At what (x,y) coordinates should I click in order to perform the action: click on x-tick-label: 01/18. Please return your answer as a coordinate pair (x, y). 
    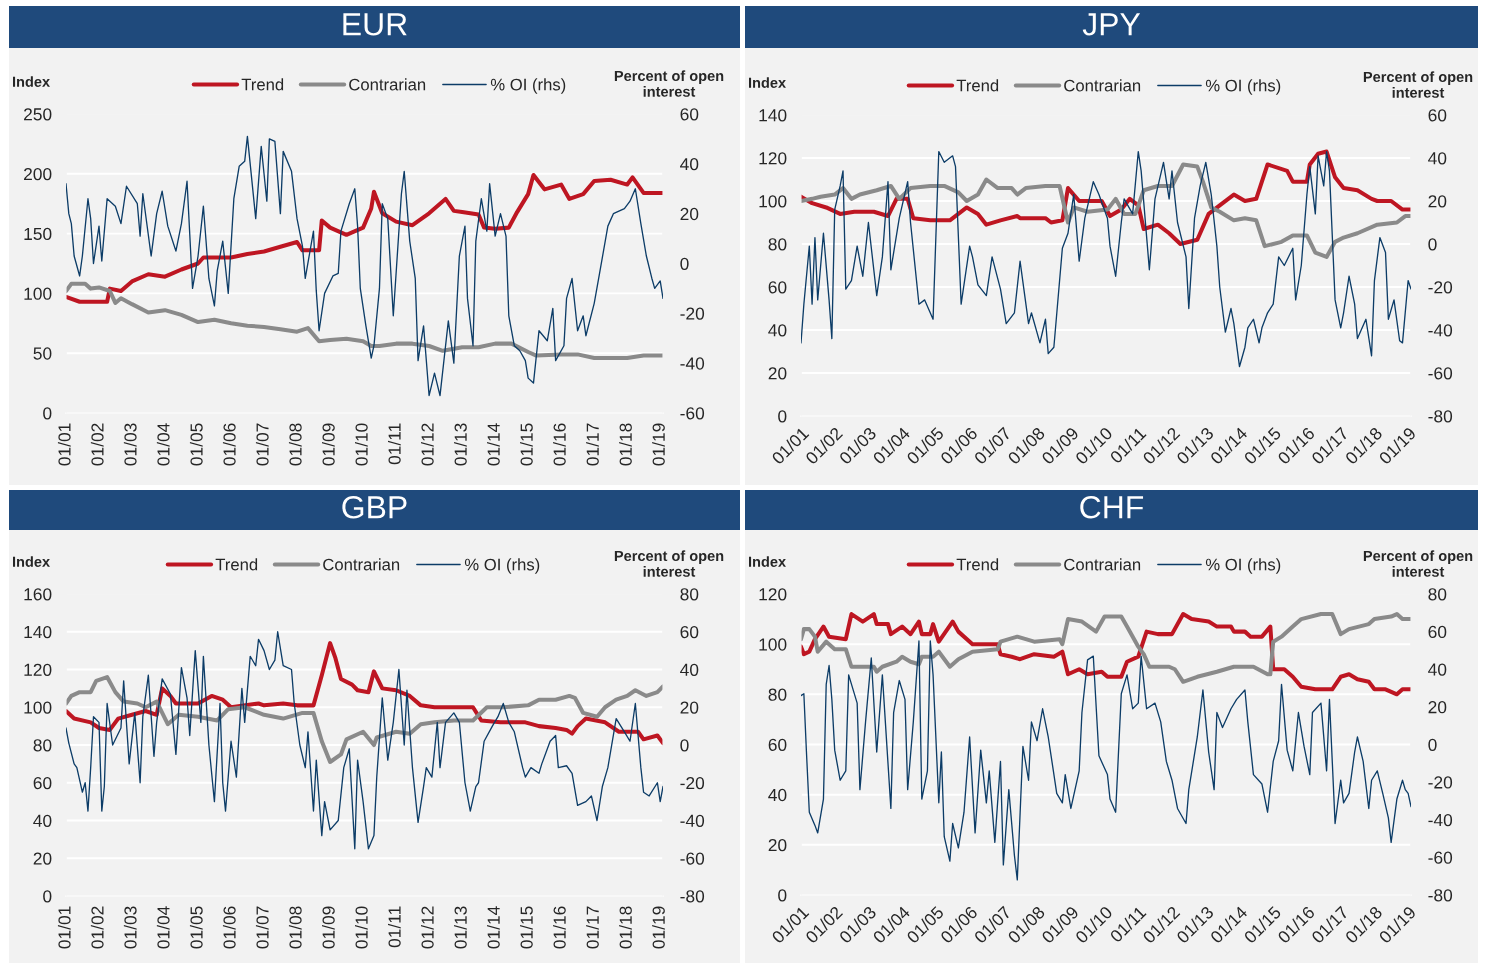
    Looking at the image, I should click on (625, 444).